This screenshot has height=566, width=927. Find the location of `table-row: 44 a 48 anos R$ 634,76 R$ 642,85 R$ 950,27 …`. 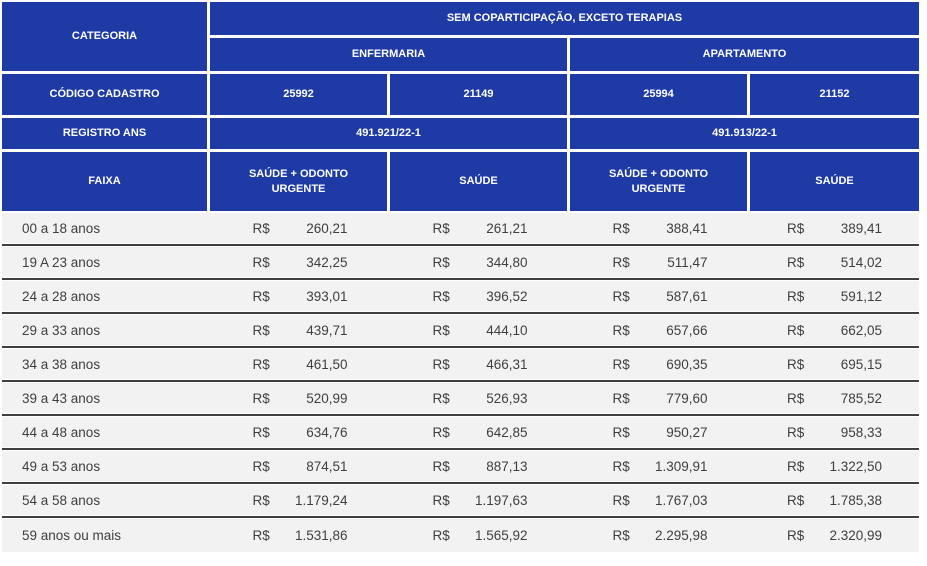

table-row: 44 a 48 anos R$ 634,76 R$ 642,85 R$ 950,27 … is located at coordinates (460, 432).